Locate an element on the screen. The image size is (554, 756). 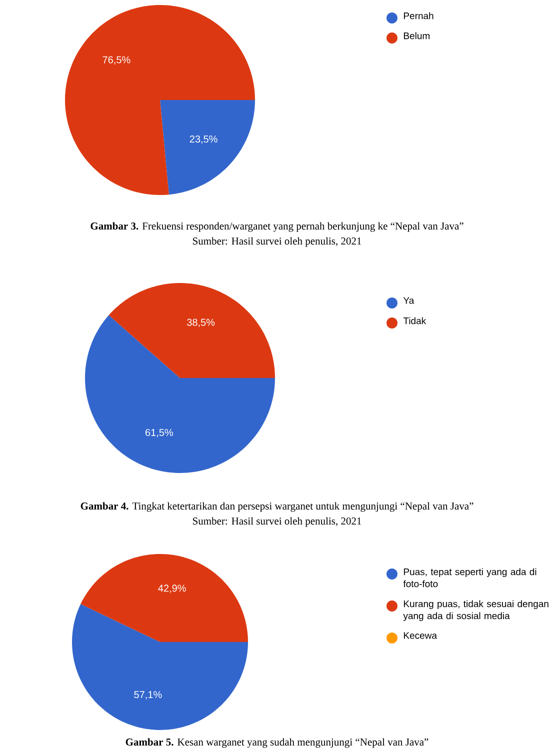
legend-label: Pernah is located at coordinates (419, 16).